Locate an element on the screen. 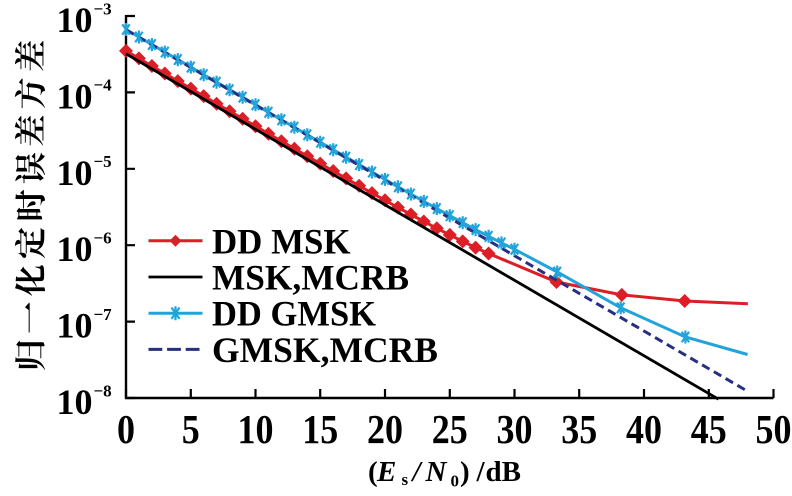 This screenshot has height=496, width=792. svg-text: 5 is located at coordinates (191, 429).